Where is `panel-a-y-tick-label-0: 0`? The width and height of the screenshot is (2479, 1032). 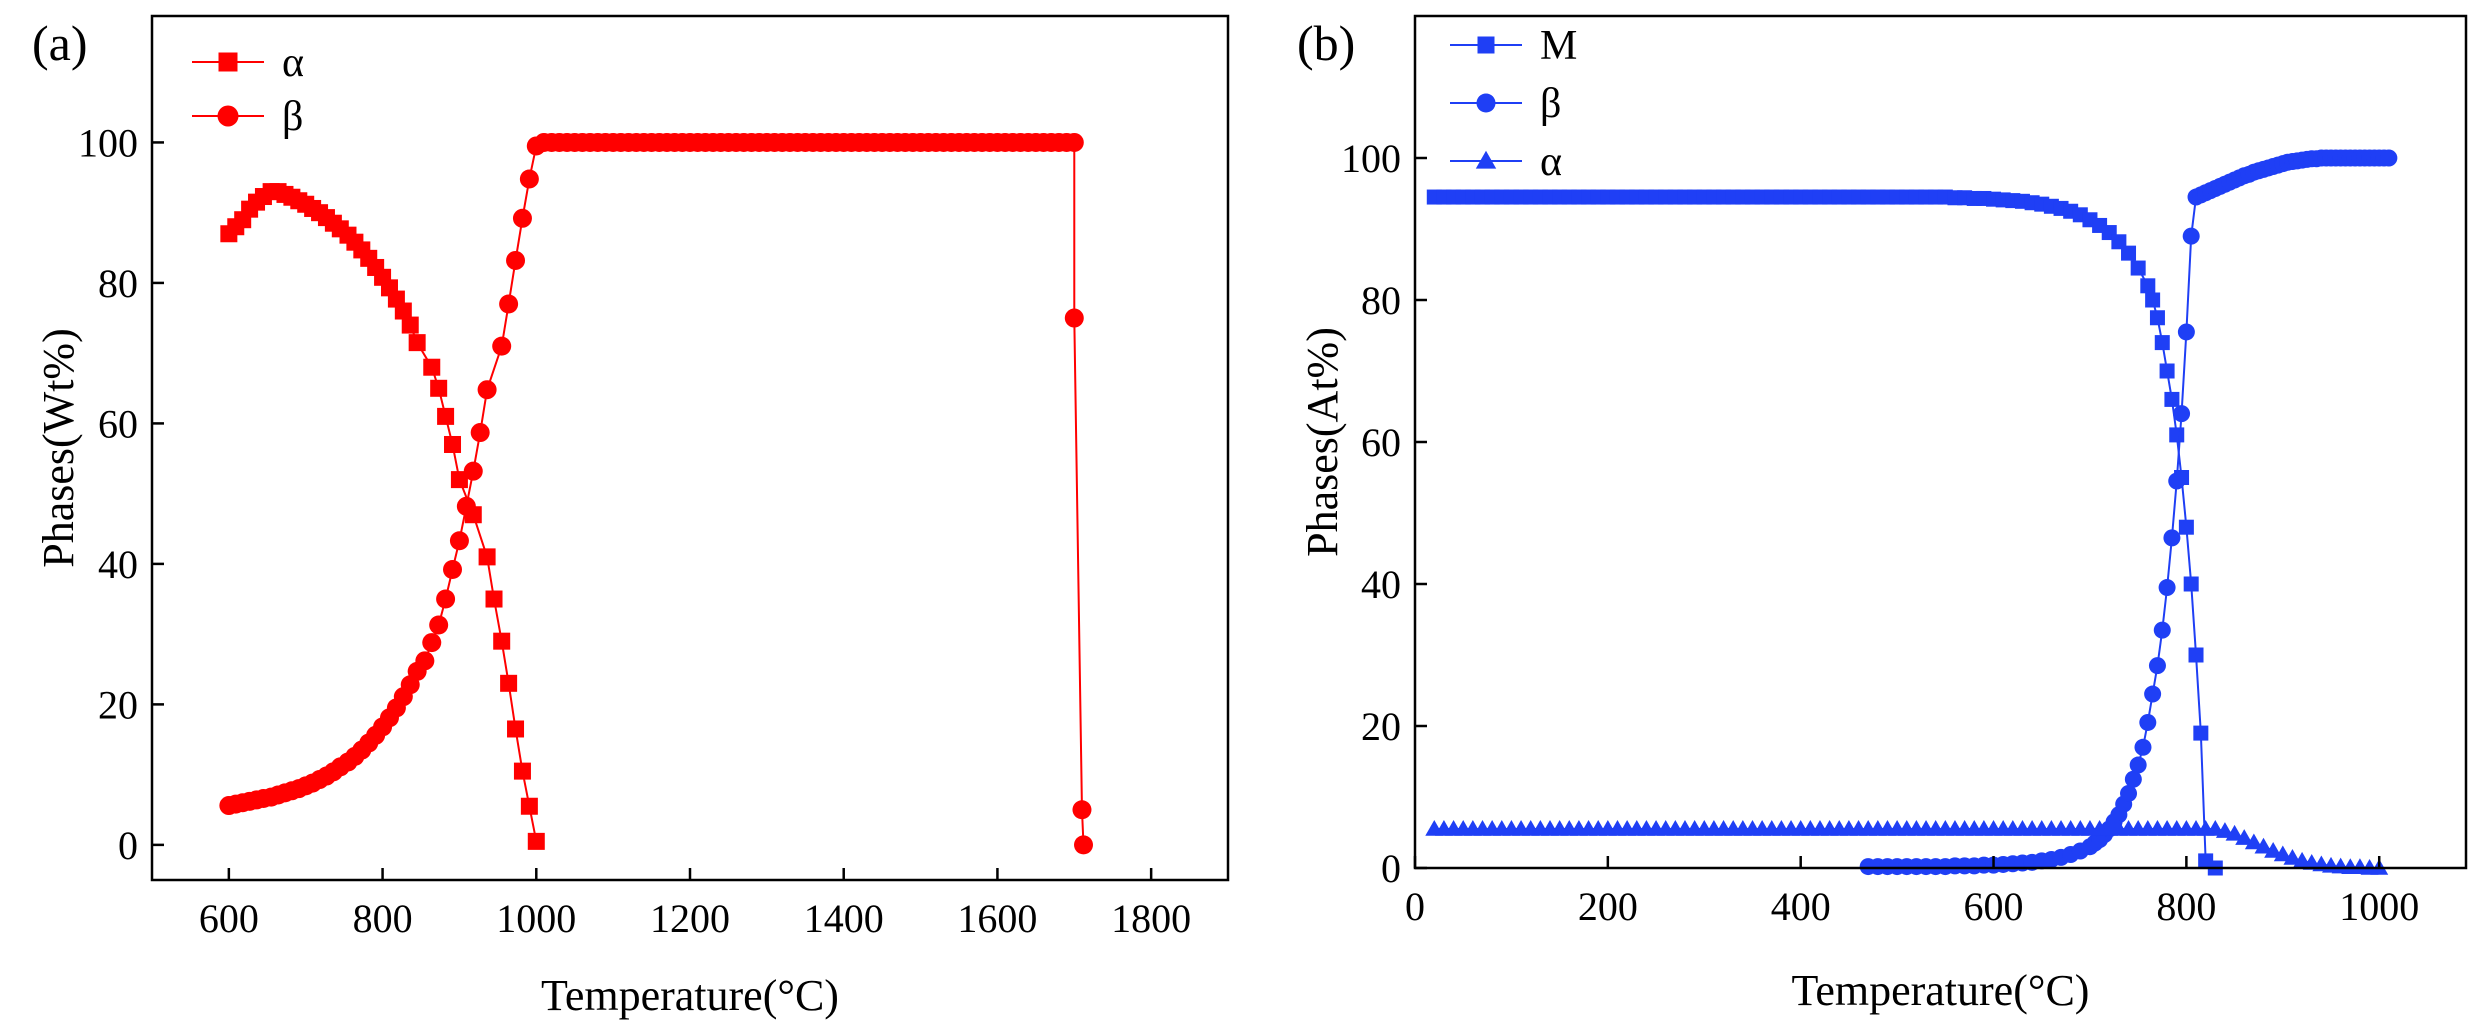
panel-a-y-tick-label-0: 0 is located at coordinates (128, 845).